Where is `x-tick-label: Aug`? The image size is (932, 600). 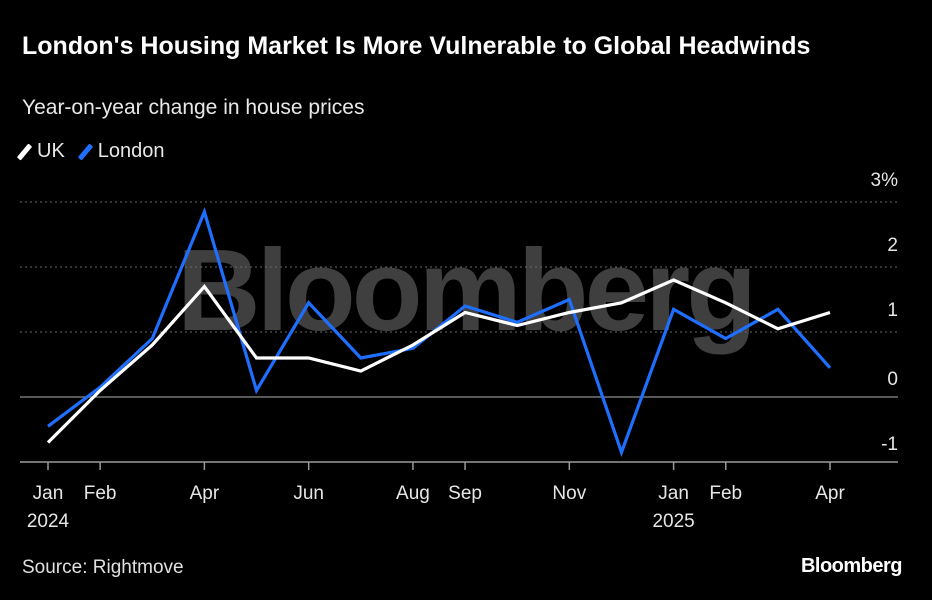 x-tick-label: Aug is located at coordinates (413, 493).